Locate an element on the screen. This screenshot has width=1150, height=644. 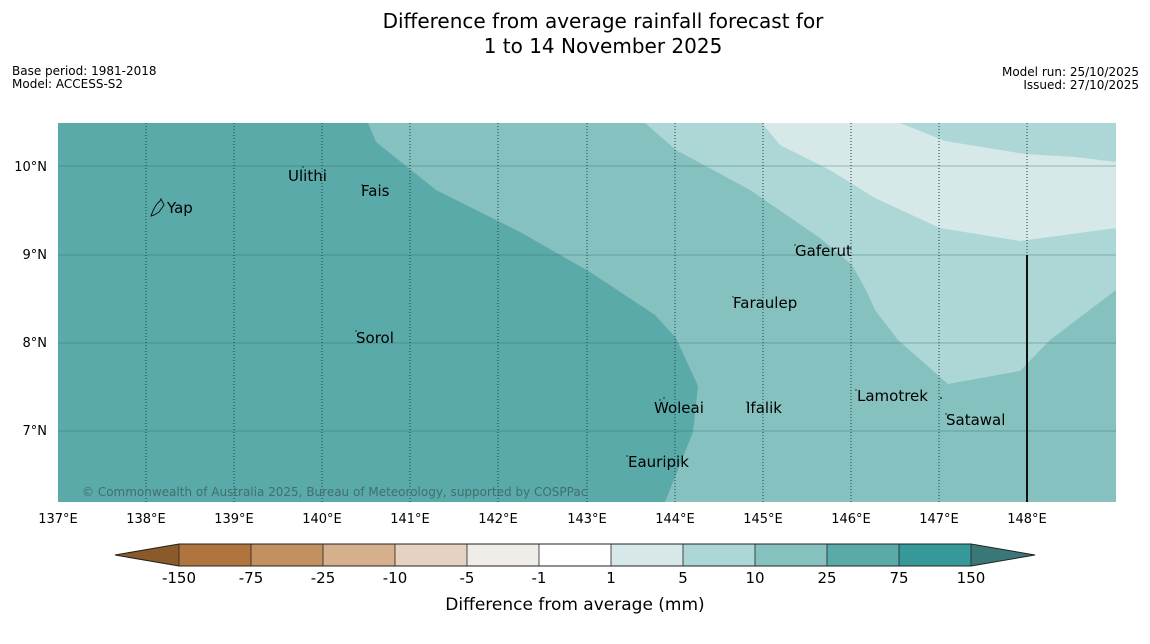
lon-label-139e: 139°E is located at coordinates (234, 519).